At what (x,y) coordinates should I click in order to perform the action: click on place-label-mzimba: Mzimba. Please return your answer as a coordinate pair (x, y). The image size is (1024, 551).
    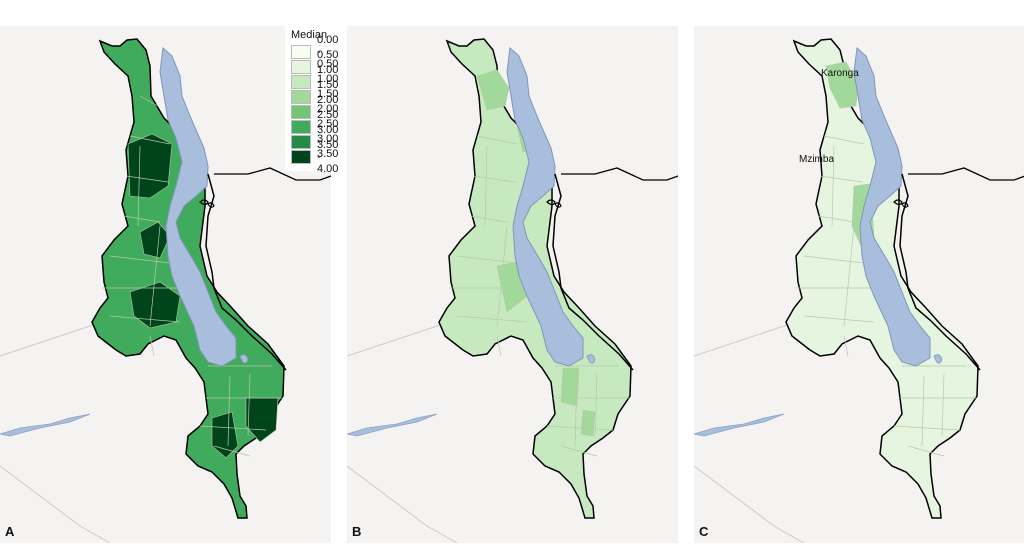
    Looking at the image, I should click on (817, 159).